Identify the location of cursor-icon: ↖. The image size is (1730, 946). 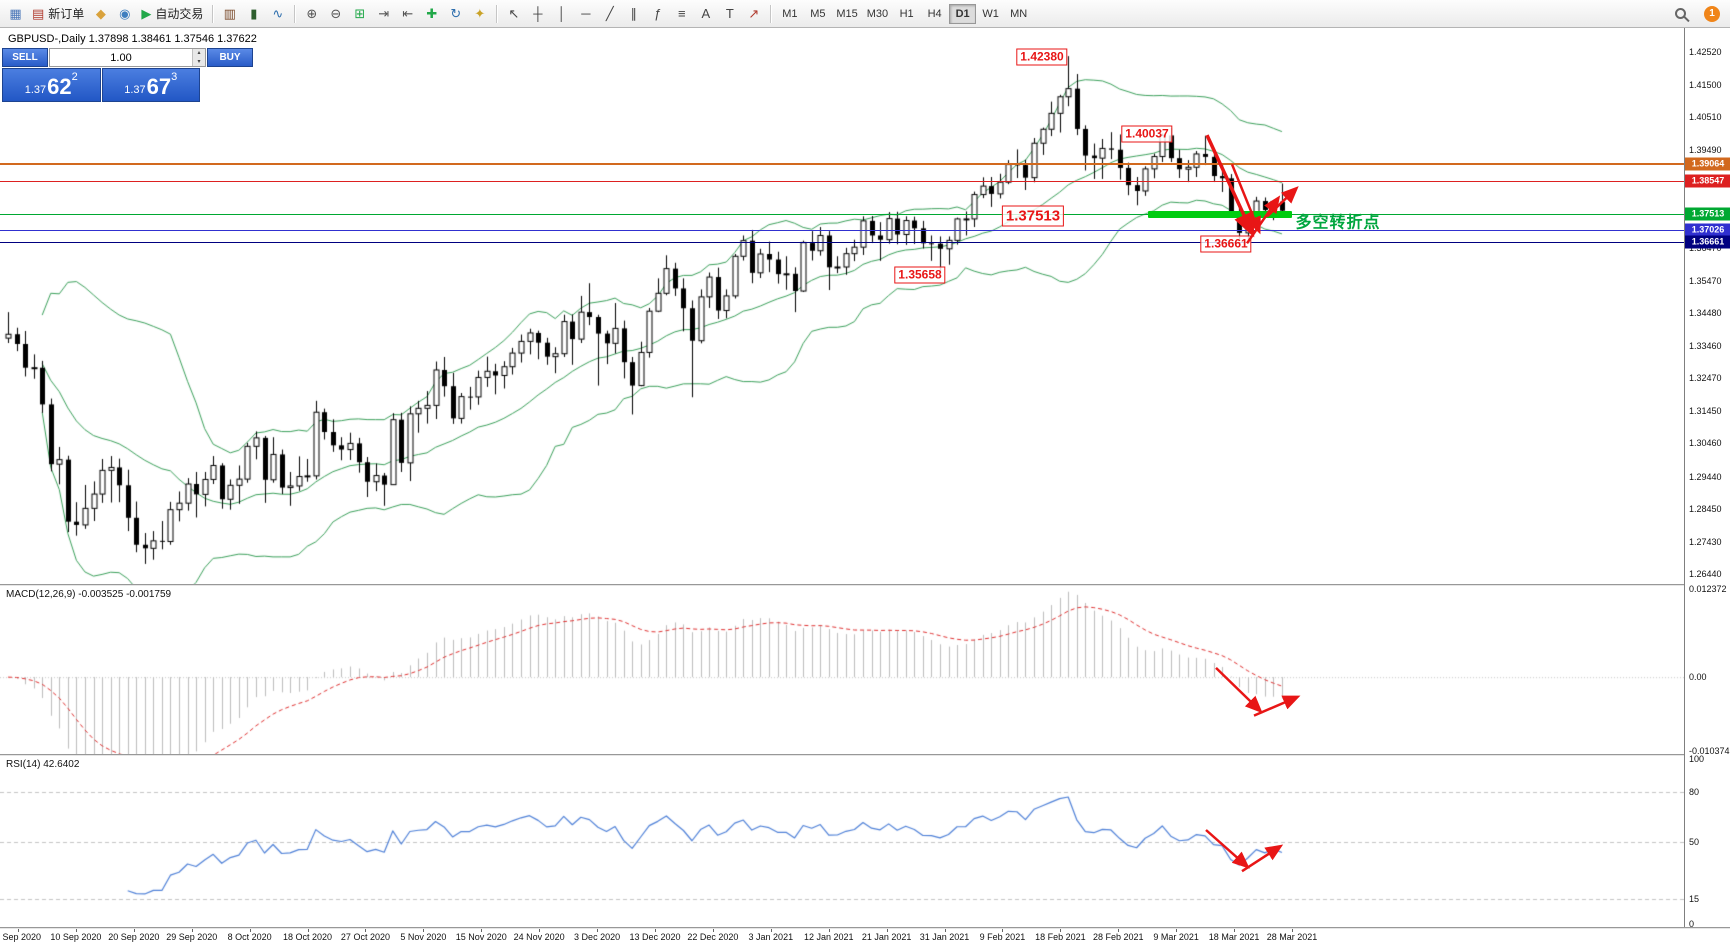
(513, 14).